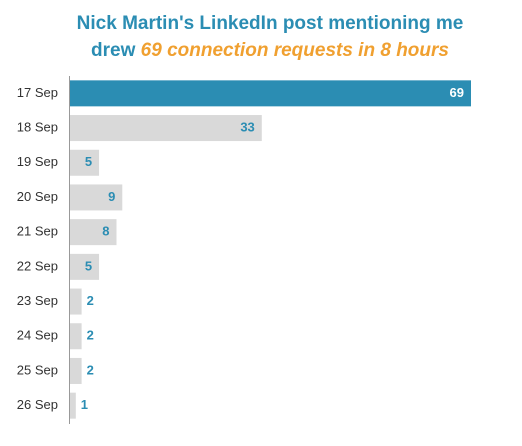 The width and height of the screenshot is (522, 446). What do you see at coordinates (37, 92) in the screenshot?
I see `y-tick-label: 17 Sep` at bounding box center [37, 92].